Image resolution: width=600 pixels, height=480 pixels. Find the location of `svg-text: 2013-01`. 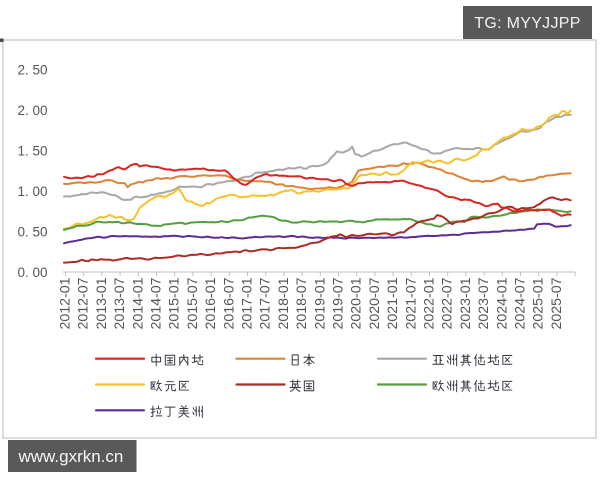

svg-text: 2013-01 is located at coordinates (102, 303).